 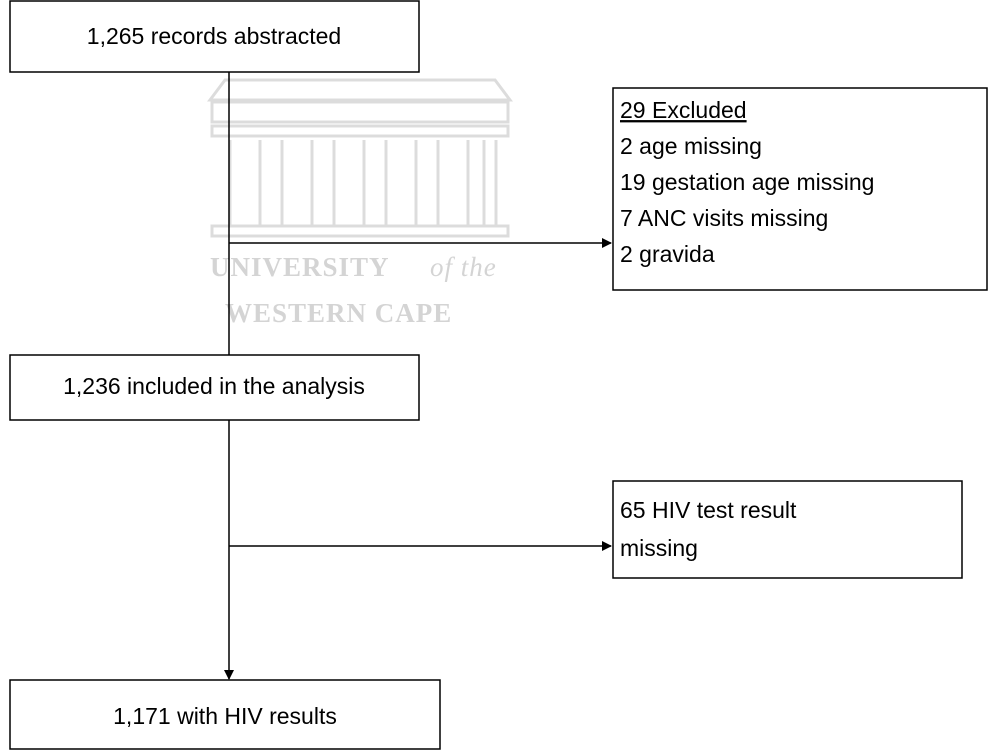 What do you see at coordinates (659, 548) in the screenshot?
I see `node-text: missing` at bounding box center [659, 548].